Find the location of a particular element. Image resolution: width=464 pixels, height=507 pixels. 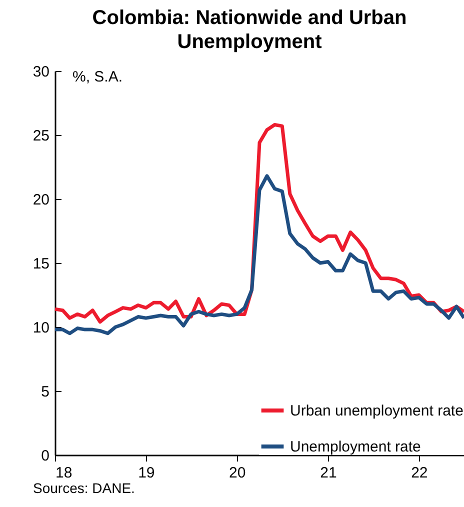

source-note: Sources: DANE. is located at coordinates (84, 488).